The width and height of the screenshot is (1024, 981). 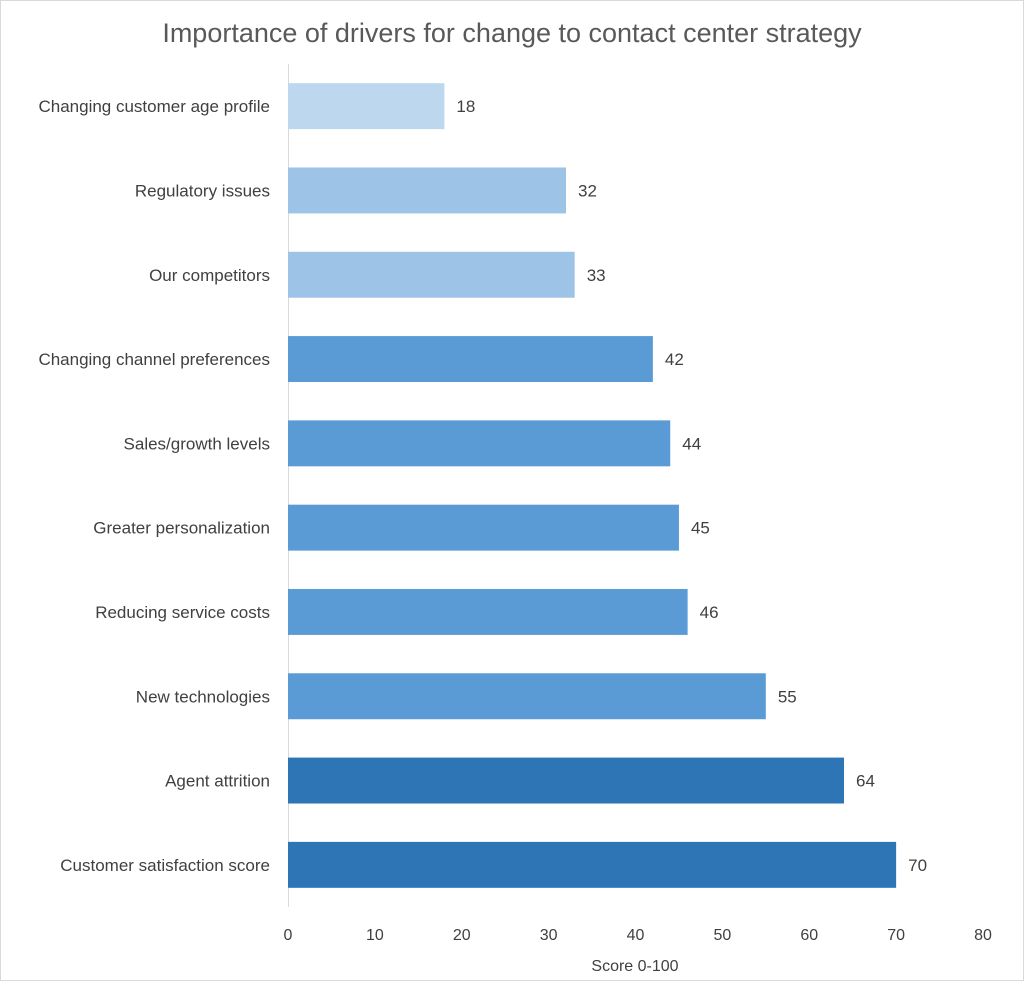 What do you see at coordinates (182, 612) in the screenshot?
I see `category-label: Reducing service costs` at bounding box center [182, 612].